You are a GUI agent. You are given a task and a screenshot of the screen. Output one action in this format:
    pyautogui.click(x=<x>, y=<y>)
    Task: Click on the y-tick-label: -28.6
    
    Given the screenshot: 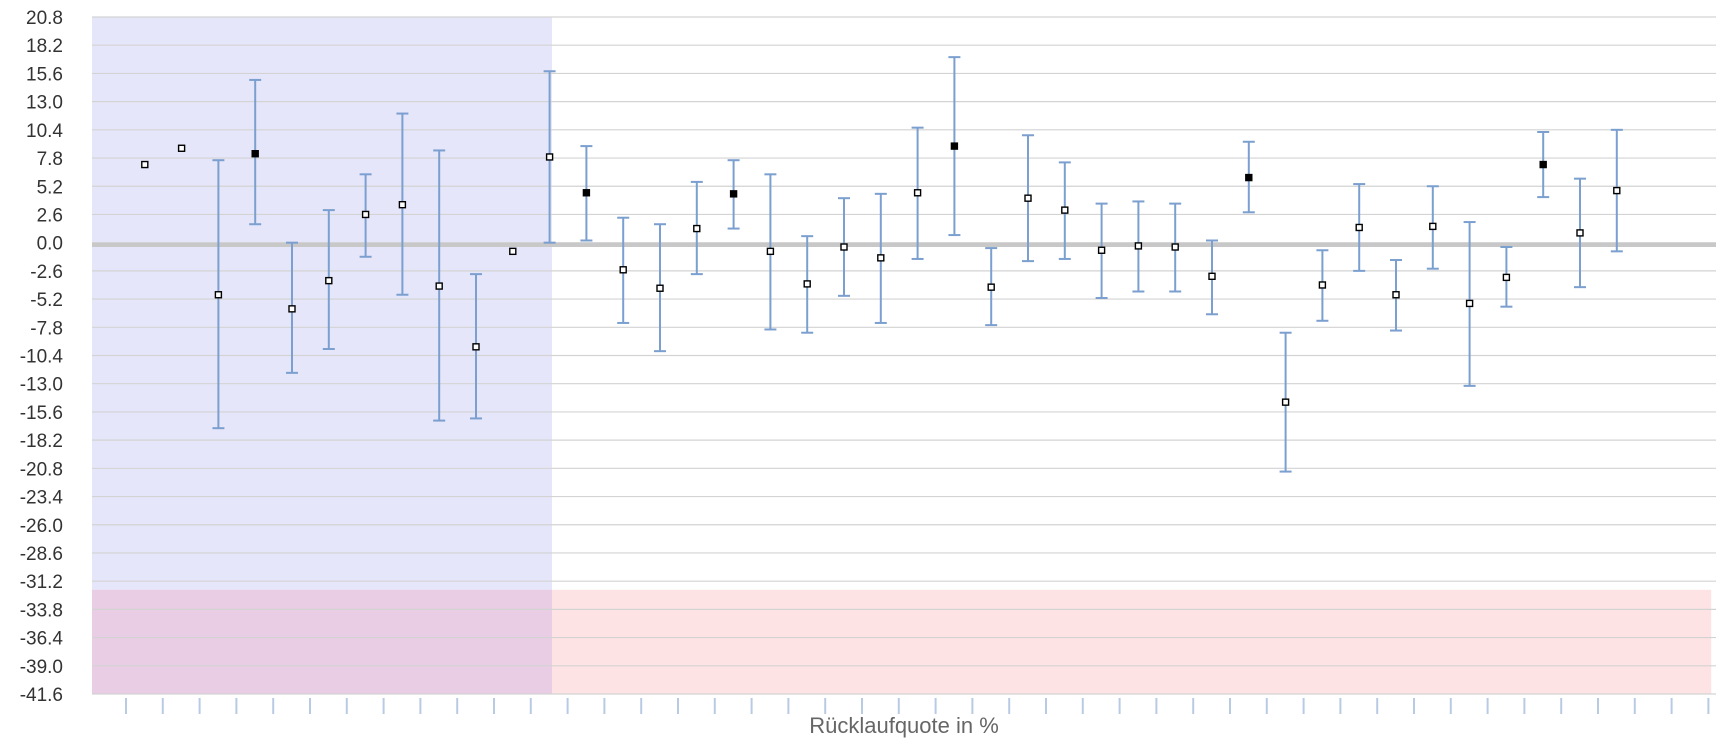 What is the action you would take?
    pyautogui.click(x=41, y=554)
    